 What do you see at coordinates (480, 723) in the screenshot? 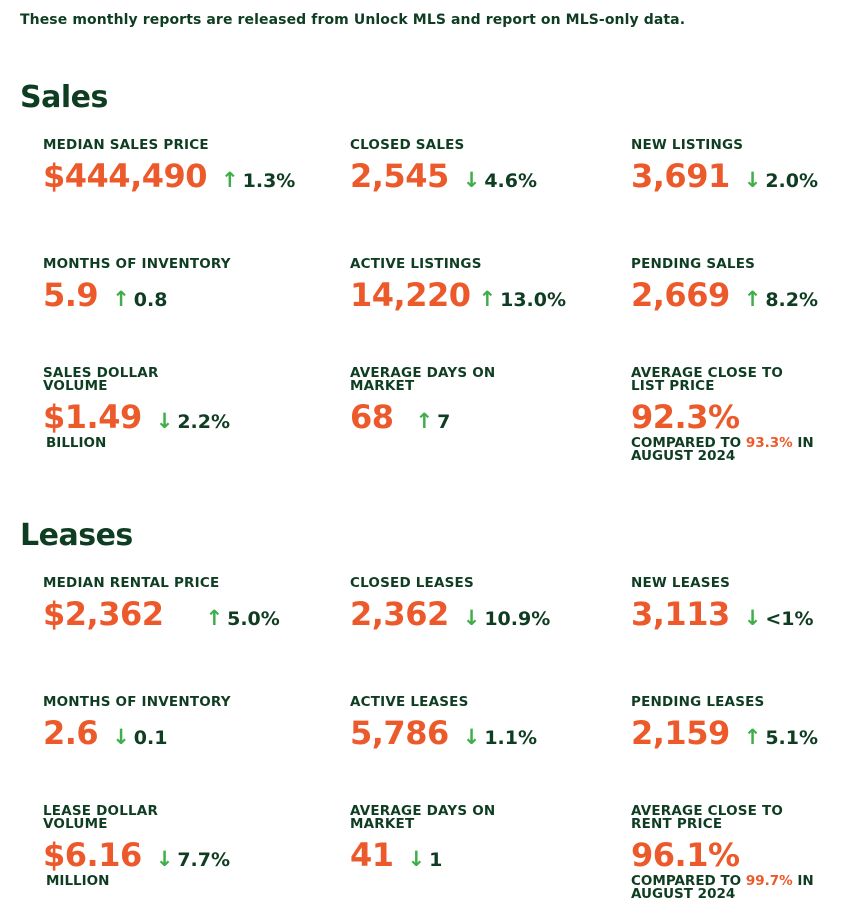
I see `metric-active-leases: ACTIVE LEASES 5,786 ↓ 1.1%` at bounding box center [480, 723].